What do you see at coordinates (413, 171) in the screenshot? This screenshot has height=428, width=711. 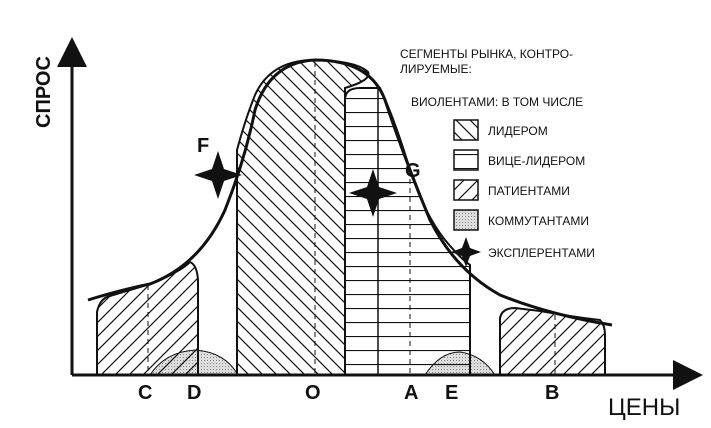 I see `point-g-label: G` at bounding box center [413, 171].